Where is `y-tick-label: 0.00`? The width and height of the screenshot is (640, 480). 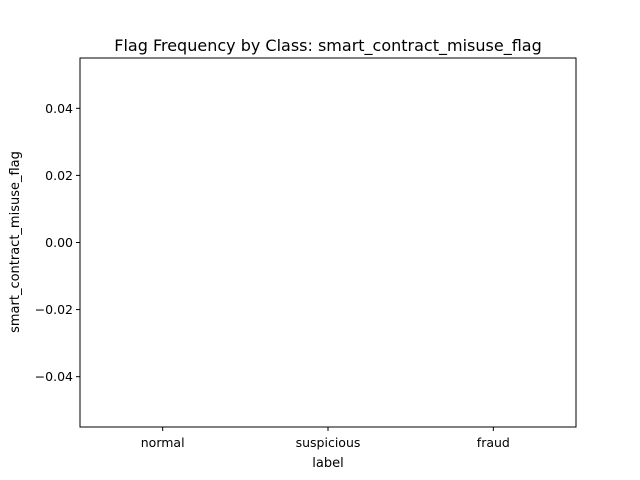
y-tick-label: 0.00 is located at coordinates (59, 242).